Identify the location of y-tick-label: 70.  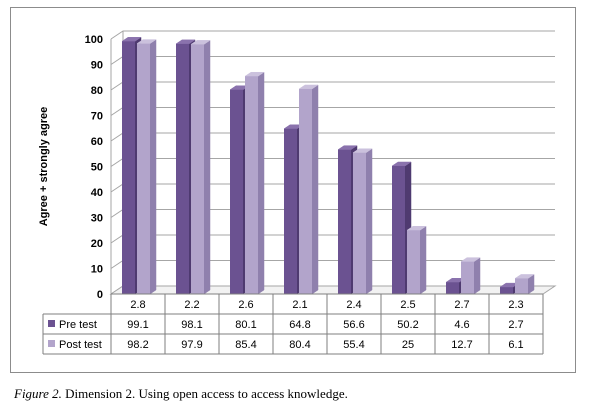
(97, 117).